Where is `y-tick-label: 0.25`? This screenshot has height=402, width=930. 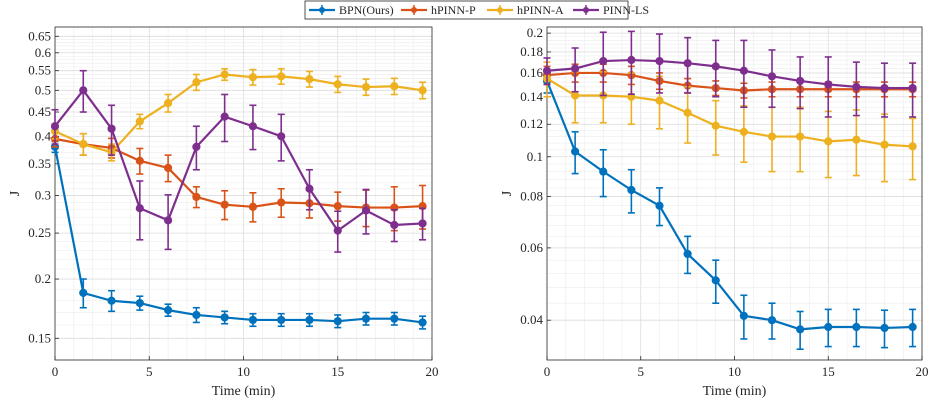
y-tick-label: 0.25 is located at coordinates (39, 232).